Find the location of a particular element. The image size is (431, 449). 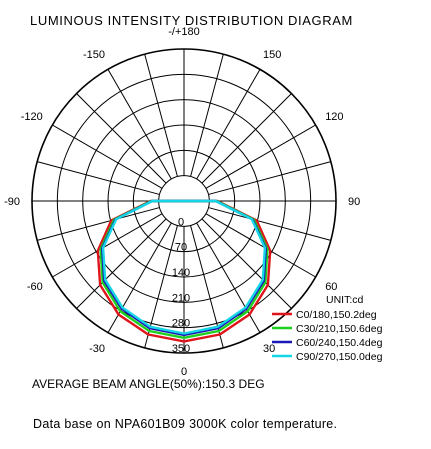

radial-tick-label: 210 is located at coordinates (181, 298).